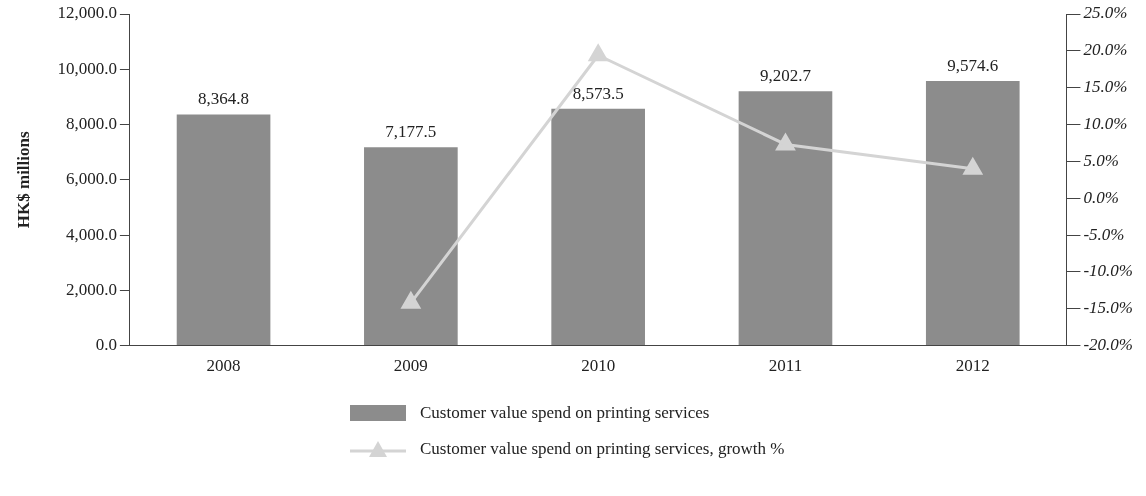  What do you see at coordinates (91, 289) in the screenshot?
I see `y-tick-label: 2,000.0` at bounding box center [91, 289].